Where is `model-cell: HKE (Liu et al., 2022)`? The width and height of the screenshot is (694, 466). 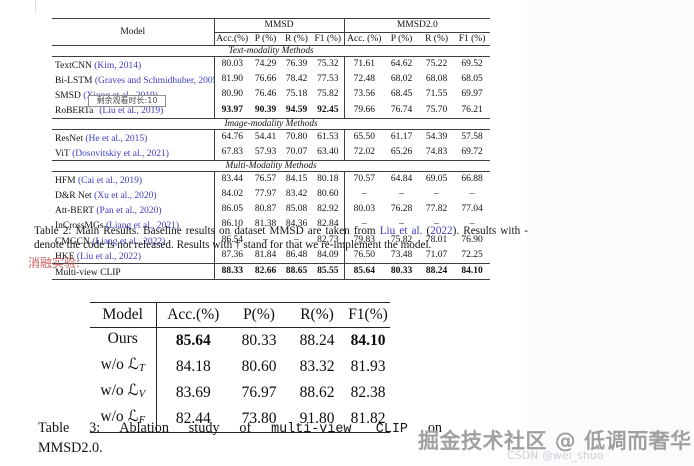 model-cell: HKE (Liu et al., 2022) is located at coordinates (98, 256).